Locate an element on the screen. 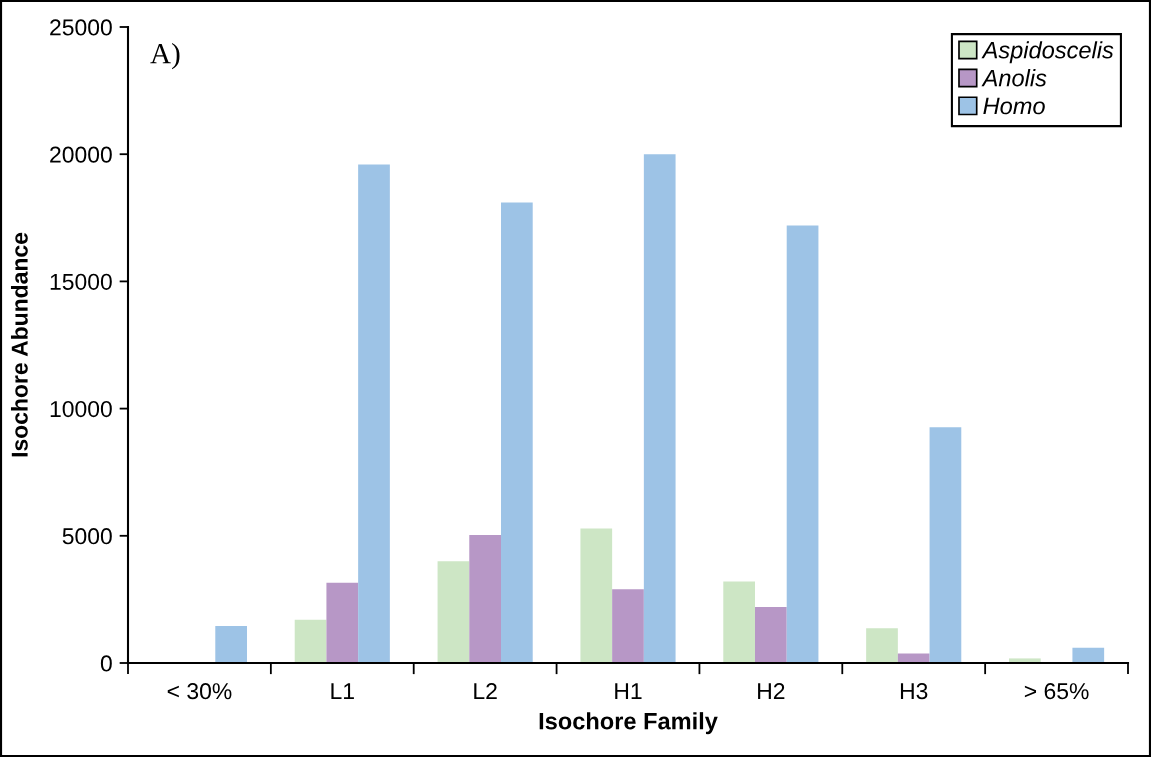 The height and width of the screenshot is (757, 1151). legend-label: Homo is located at coordinates (1014, 106).